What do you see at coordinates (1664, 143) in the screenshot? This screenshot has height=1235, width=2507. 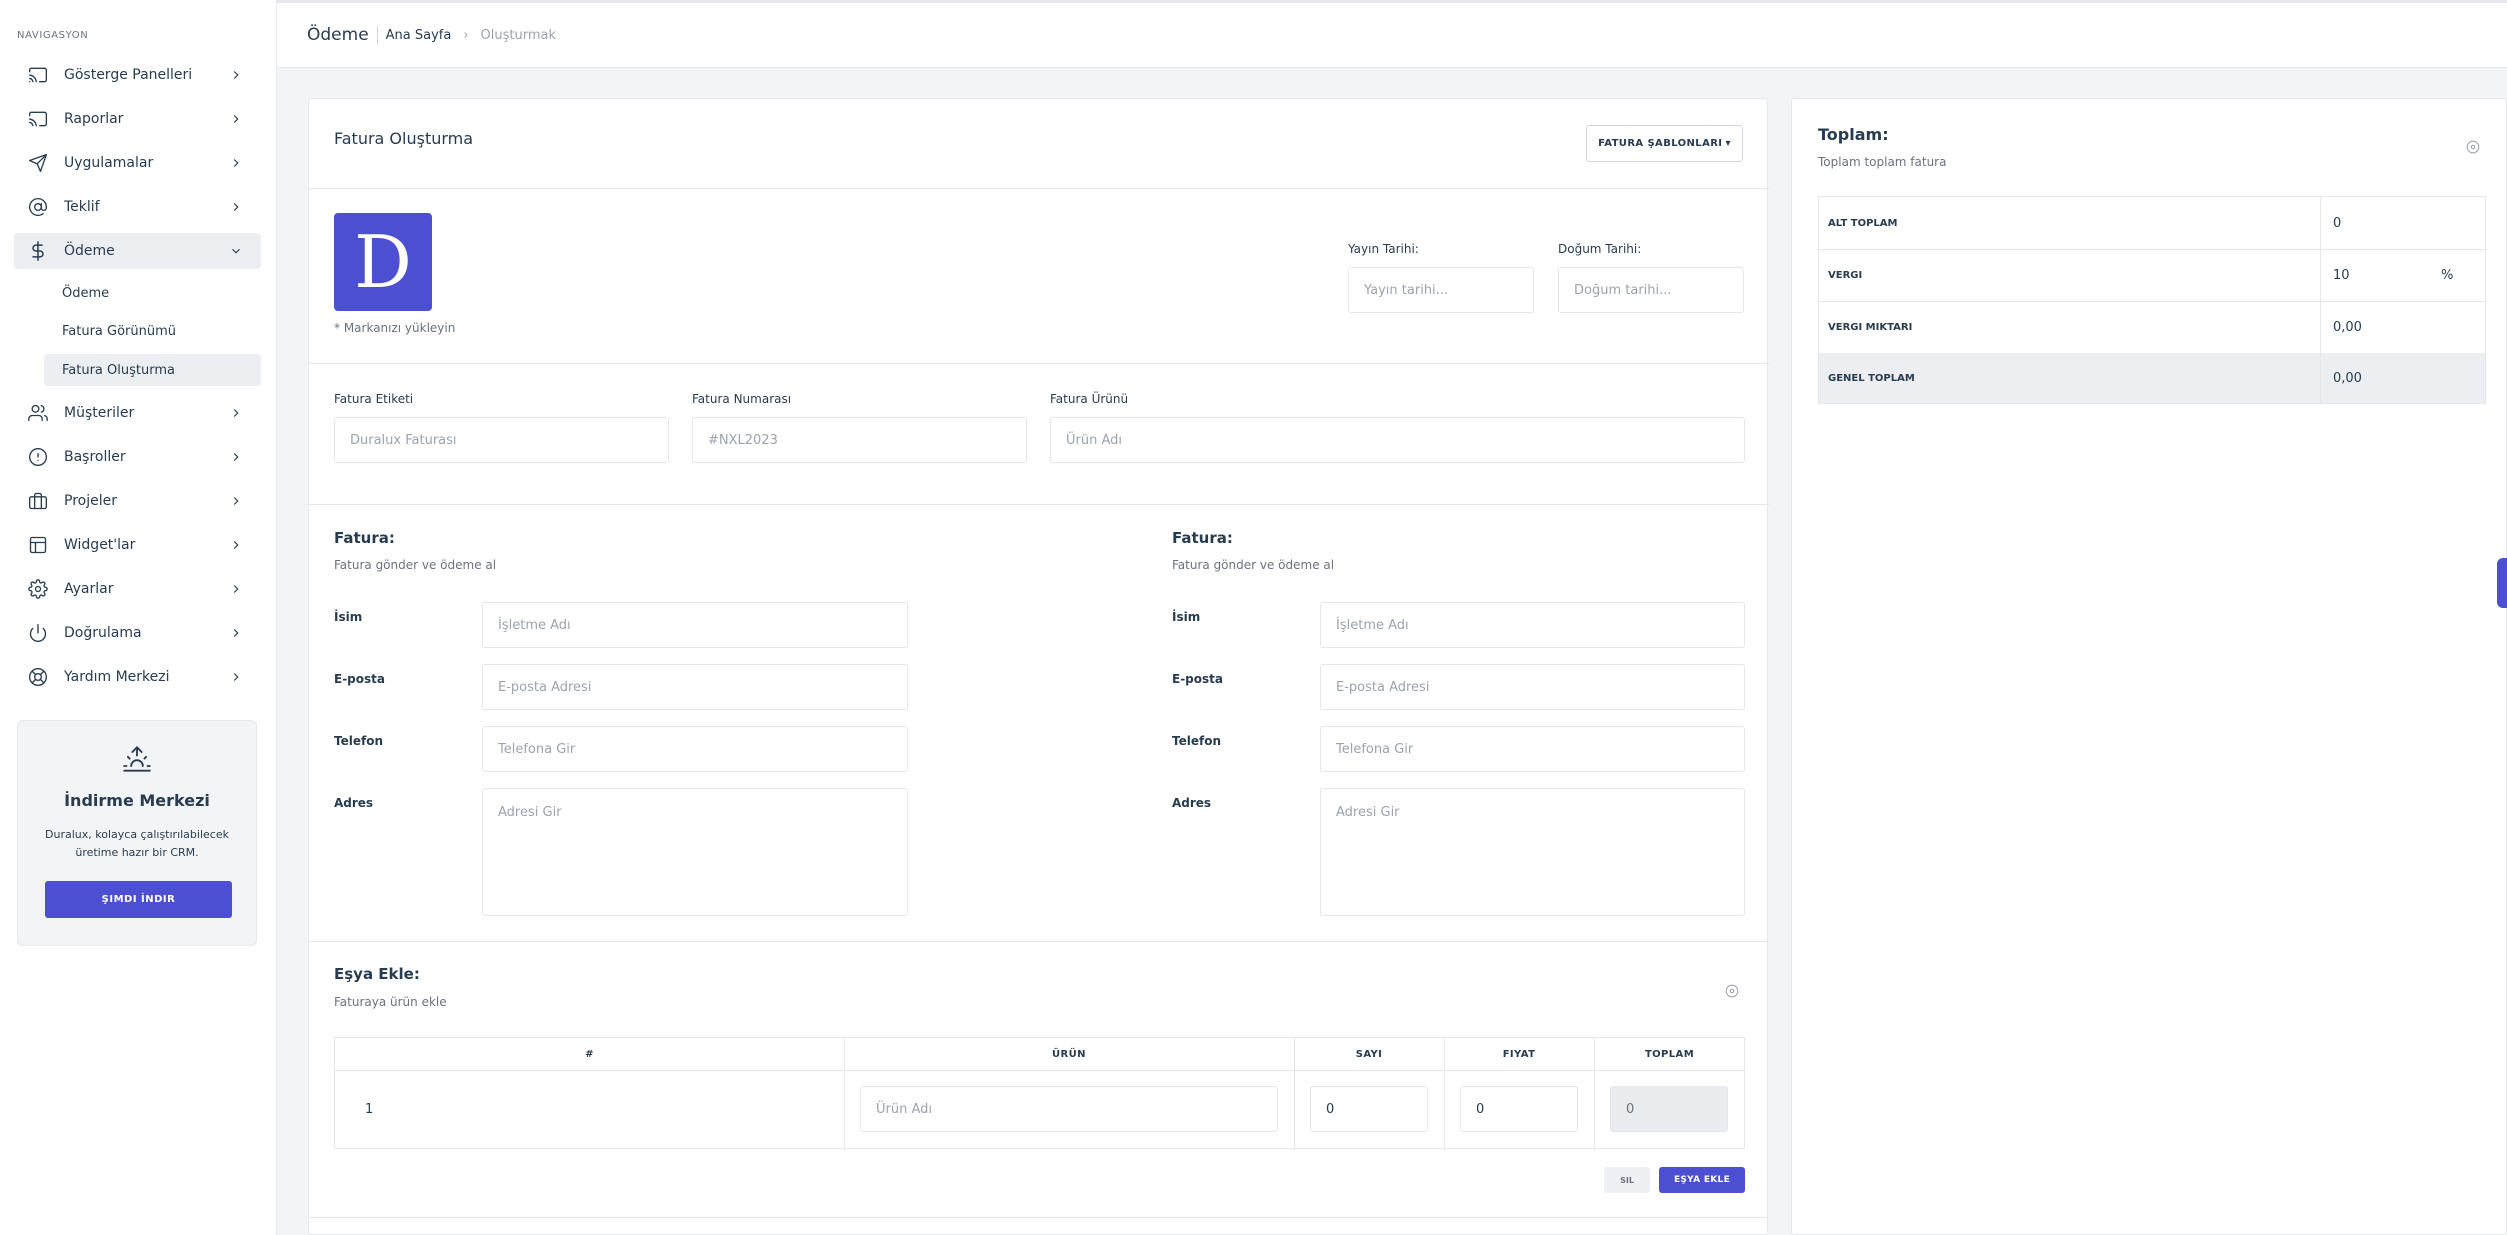 I see `invoice-templates-button: FATURA ŞABLONLARI ▾` at bounding box center [1664, 143].